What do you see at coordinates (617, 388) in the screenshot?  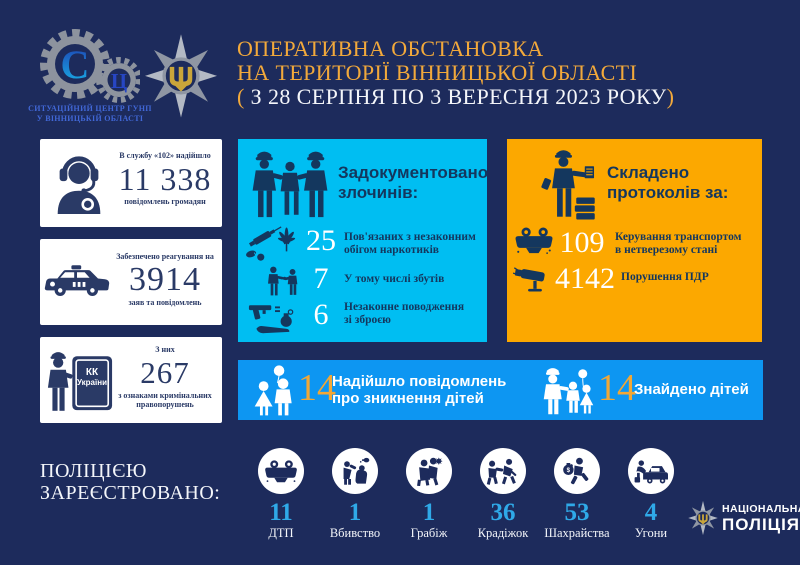 I see `found-children-value: 14` at bounding box center [617, 388].